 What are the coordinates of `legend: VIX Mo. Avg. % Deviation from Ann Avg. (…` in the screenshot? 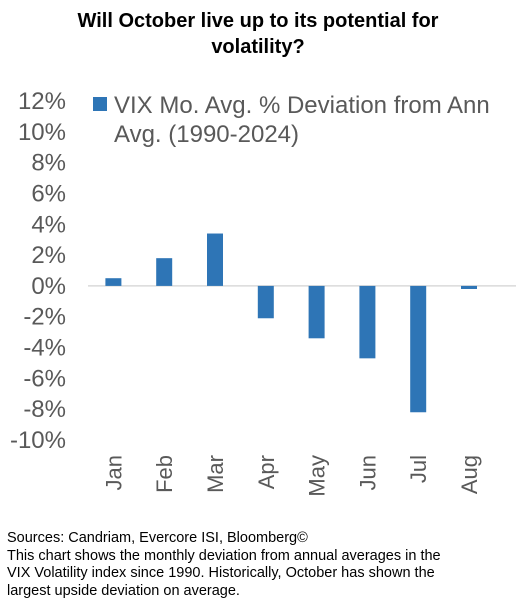 It's located at (291, 120).